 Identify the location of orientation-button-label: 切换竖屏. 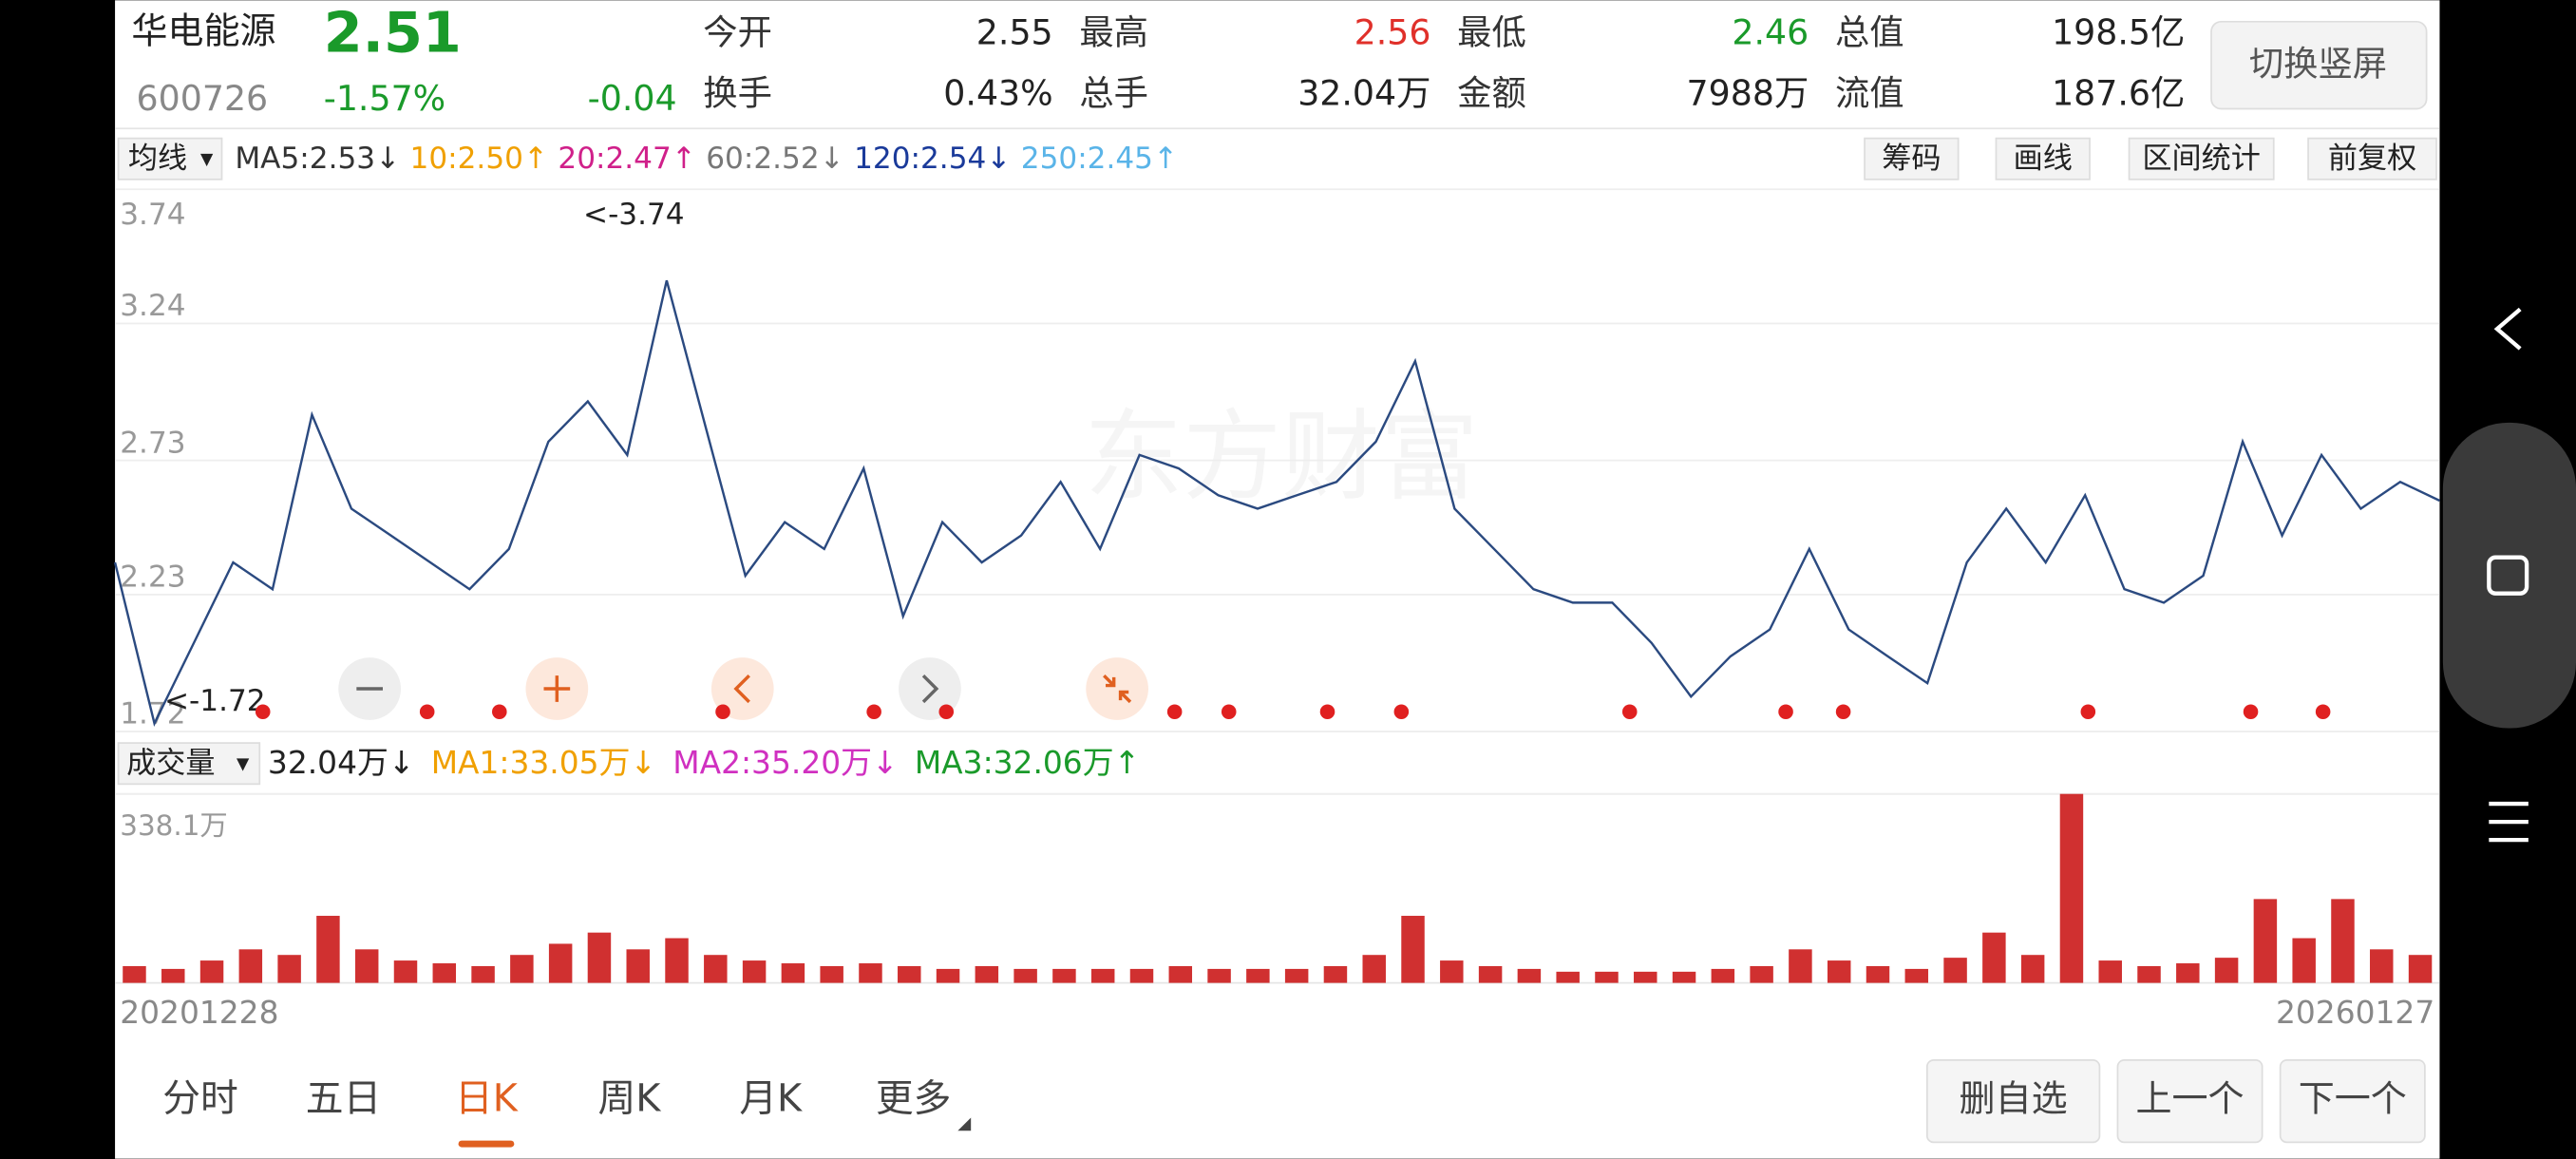
(2318, 64).